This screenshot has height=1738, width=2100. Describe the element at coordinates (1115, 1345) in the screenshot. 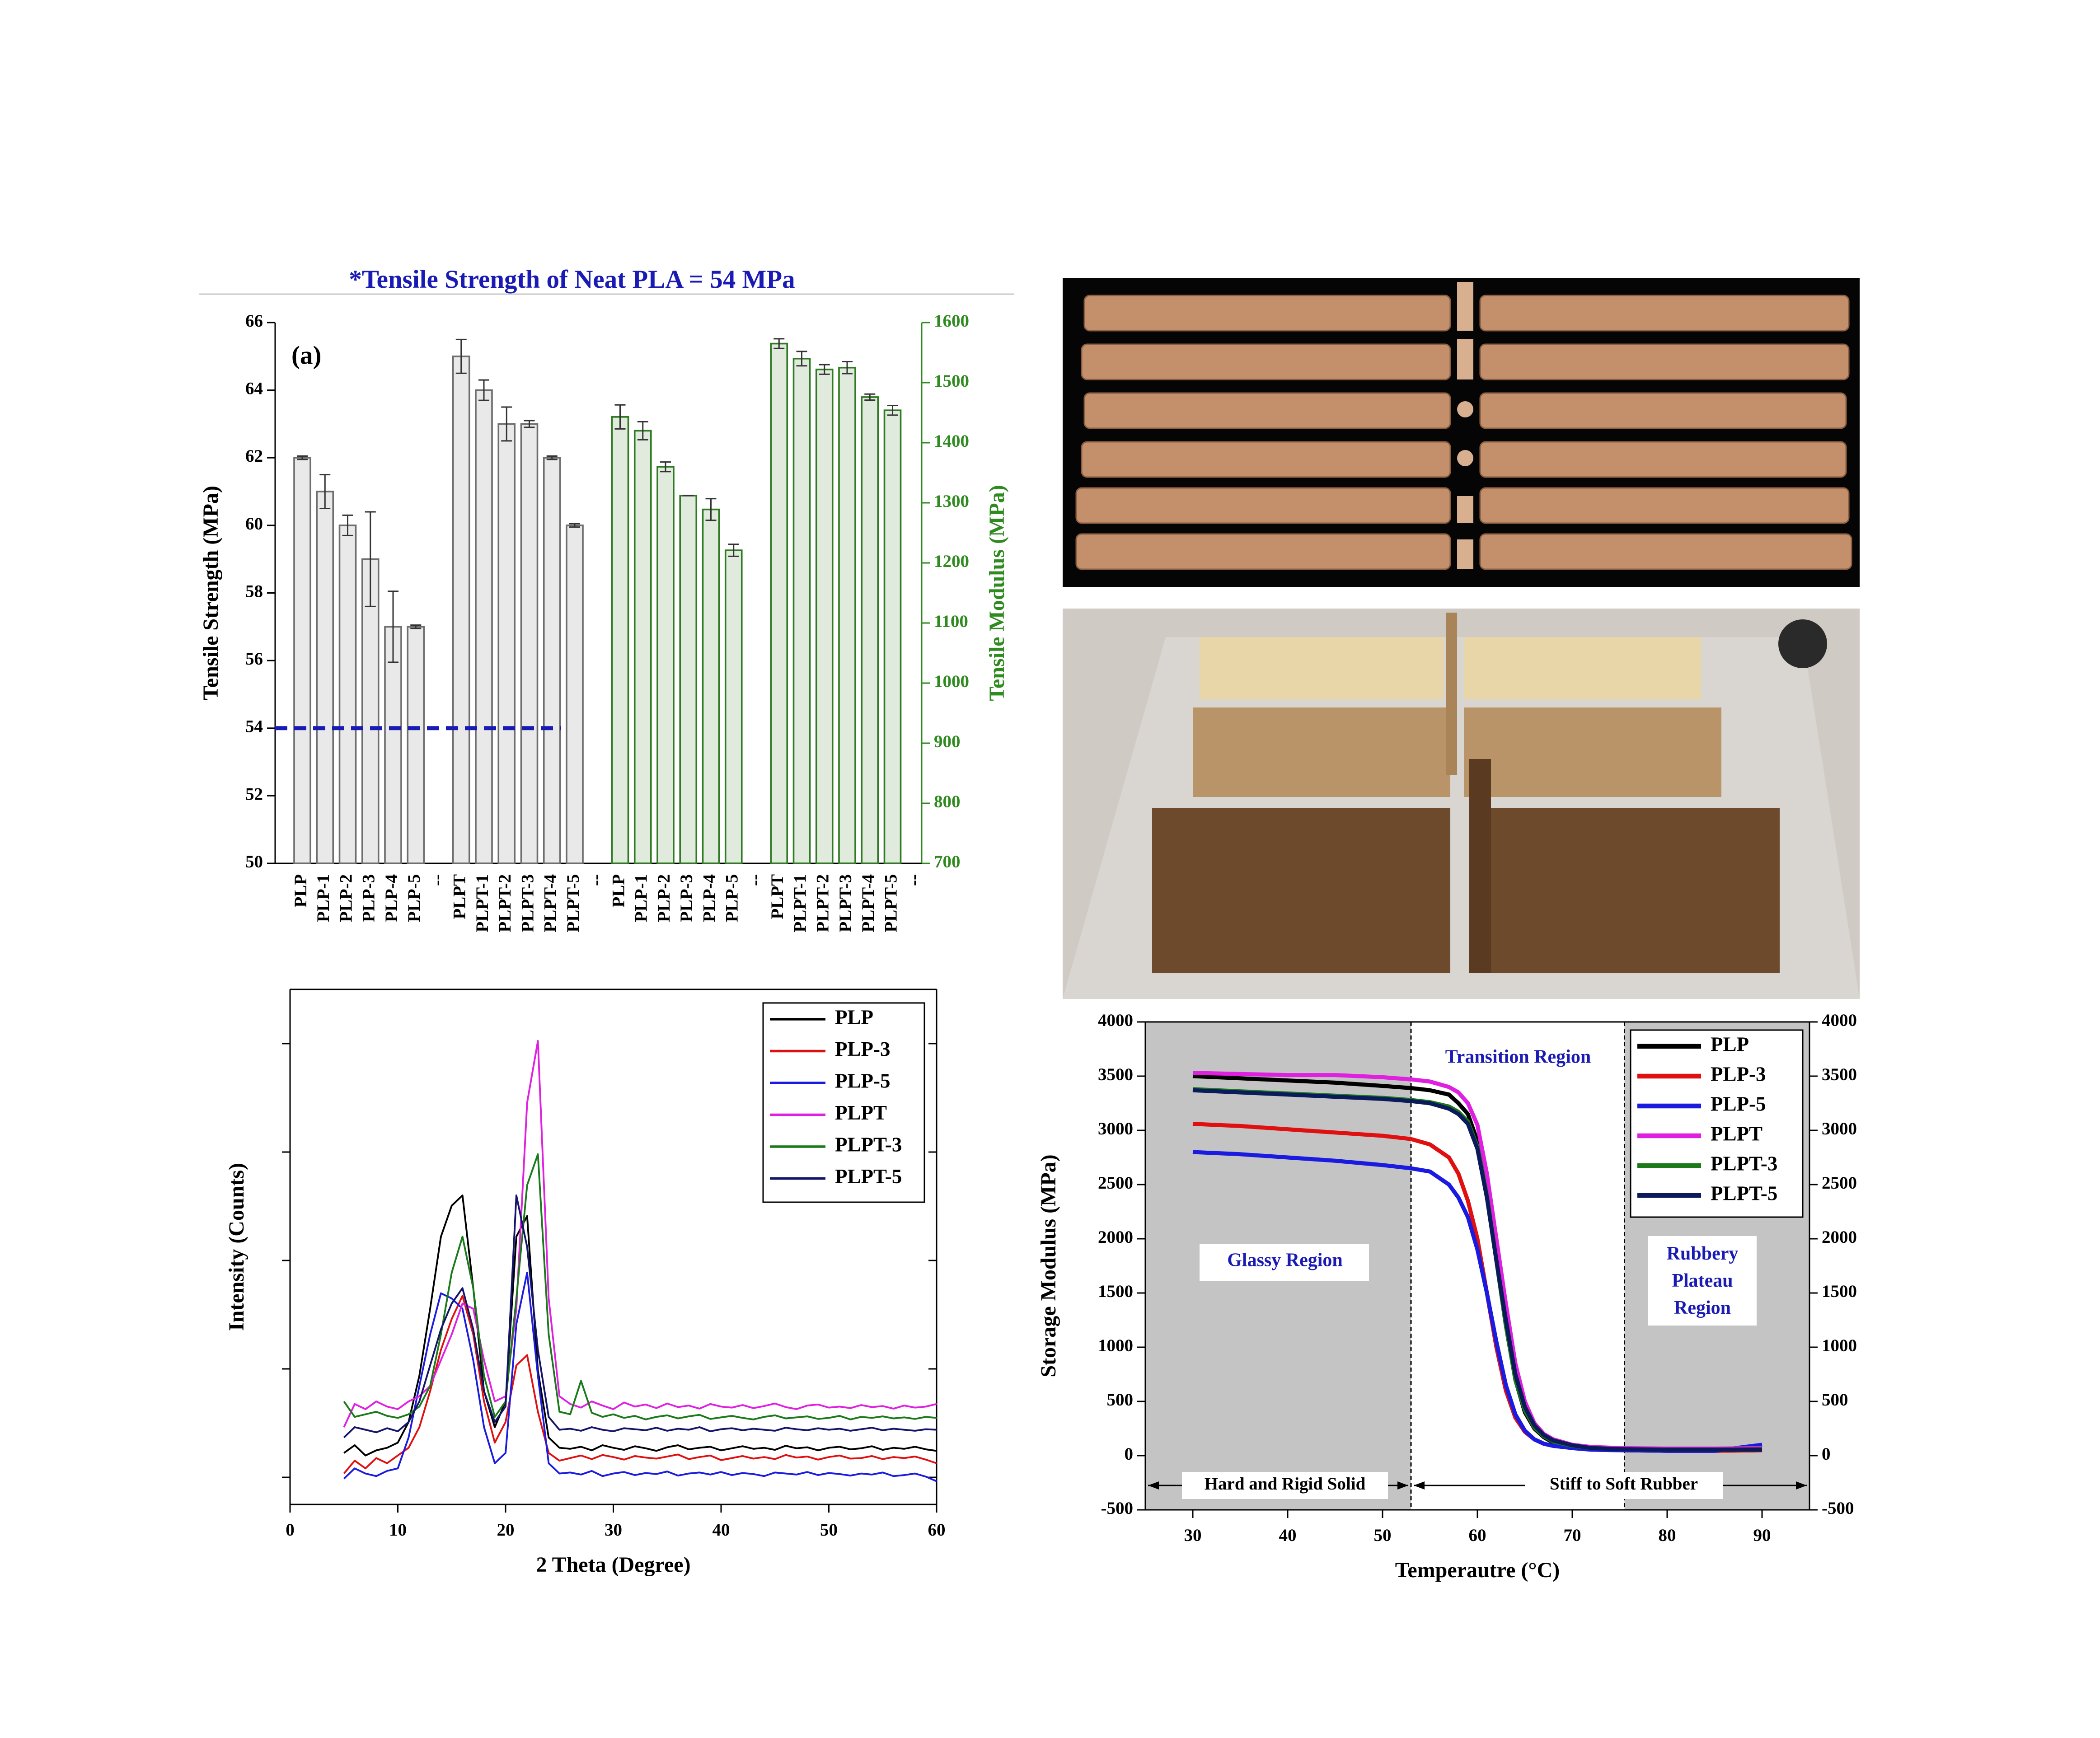

I see `y-tick-label: 1000` at that location.